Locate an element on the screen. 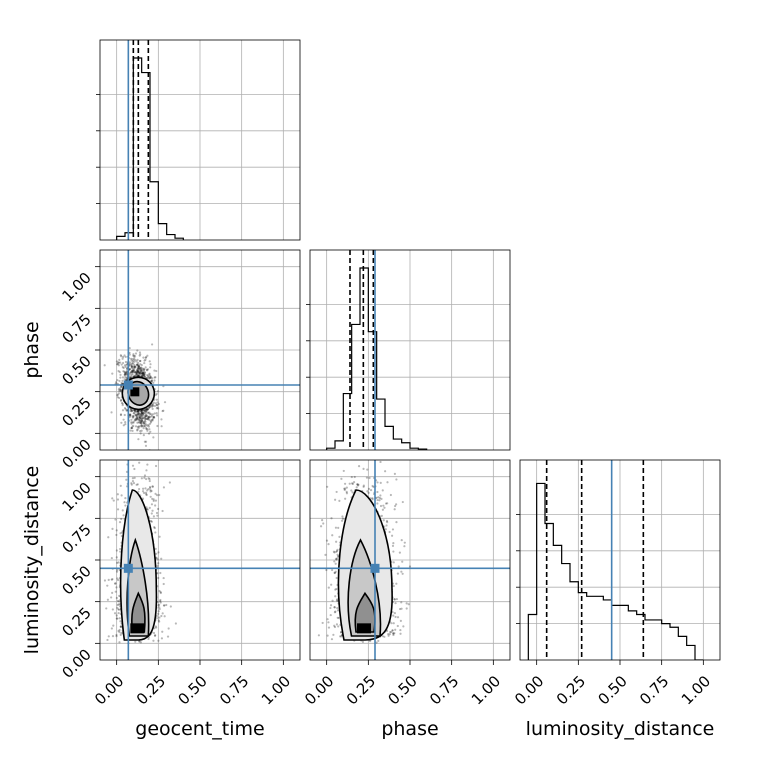 The width and height of the screenshot is (760, 760). x-tick-label-phase: 1.00 is located at coordinates (486, 690).